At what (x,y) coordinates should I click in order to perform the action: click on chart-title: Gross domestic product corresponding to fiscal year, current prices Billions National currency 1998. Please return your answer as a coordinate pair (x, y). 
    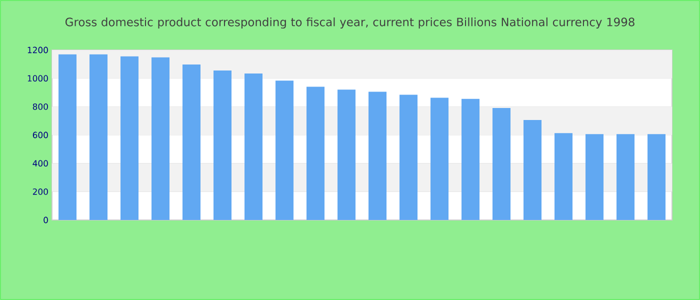
    Looking at the image, I should click on (349, 23).